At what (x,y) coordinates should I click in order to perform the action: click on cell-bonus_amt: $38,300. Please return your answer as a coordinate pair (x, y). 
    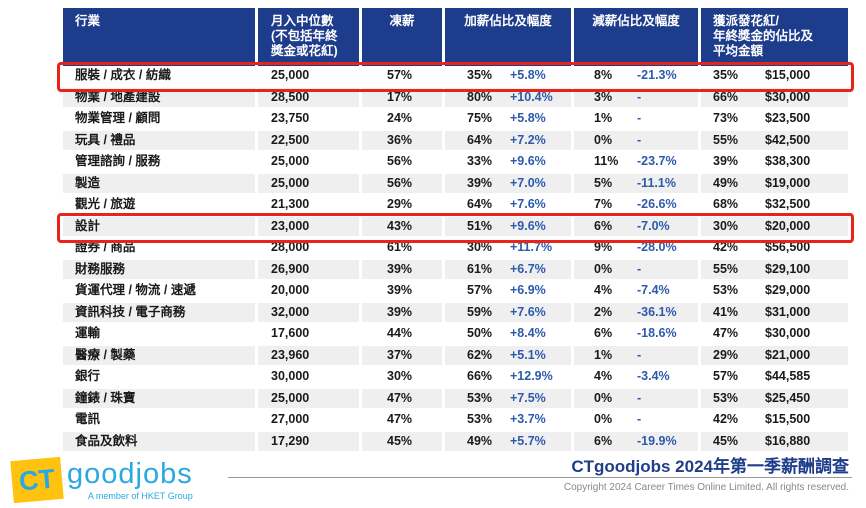
    Looking at the image, I should click on (801, 163).